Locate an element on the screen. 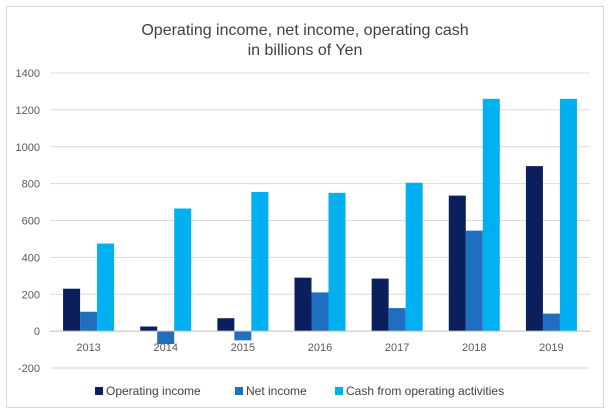 This screenshot has width=610, height=413. y-tick-label: 1000 is located at coordinates (28, 148).